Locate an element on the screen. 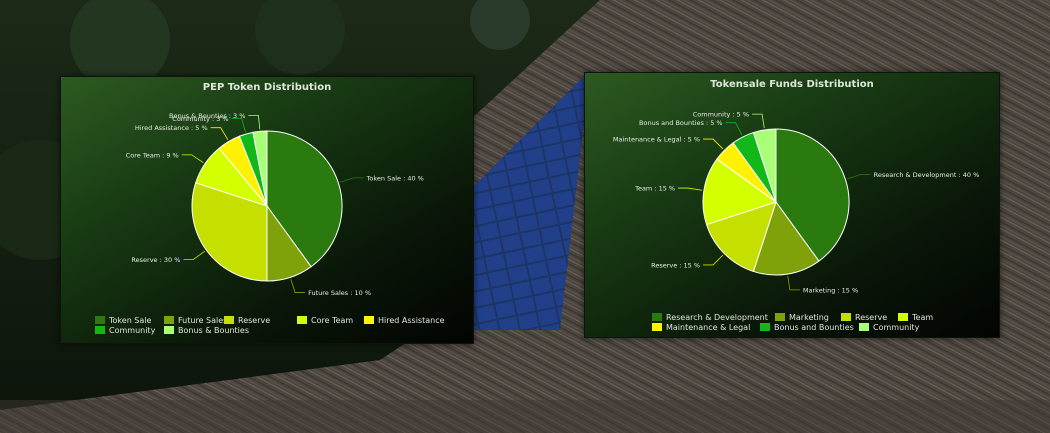  slice-label: Community : 5 % is located at coordinates (721, 115).